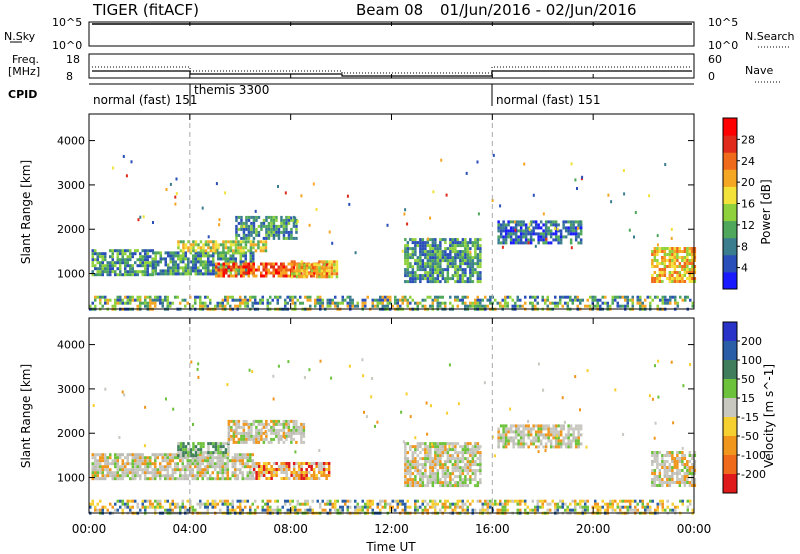 This screenshot has height=554, width=800. What do you see at coordinates (748, 398) in the screenshot?
I see `colorbar-tick-label: 15` at bounding box center [748, 398].